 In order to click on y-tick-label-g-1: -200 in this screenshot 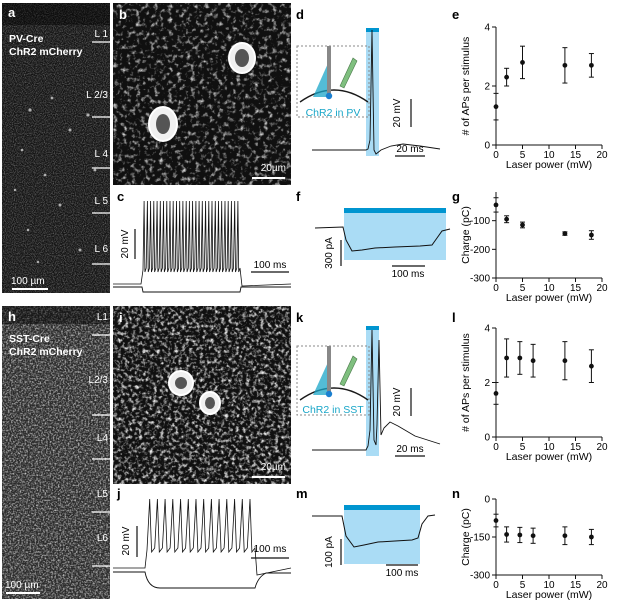, I will do `click(480, 250)`.